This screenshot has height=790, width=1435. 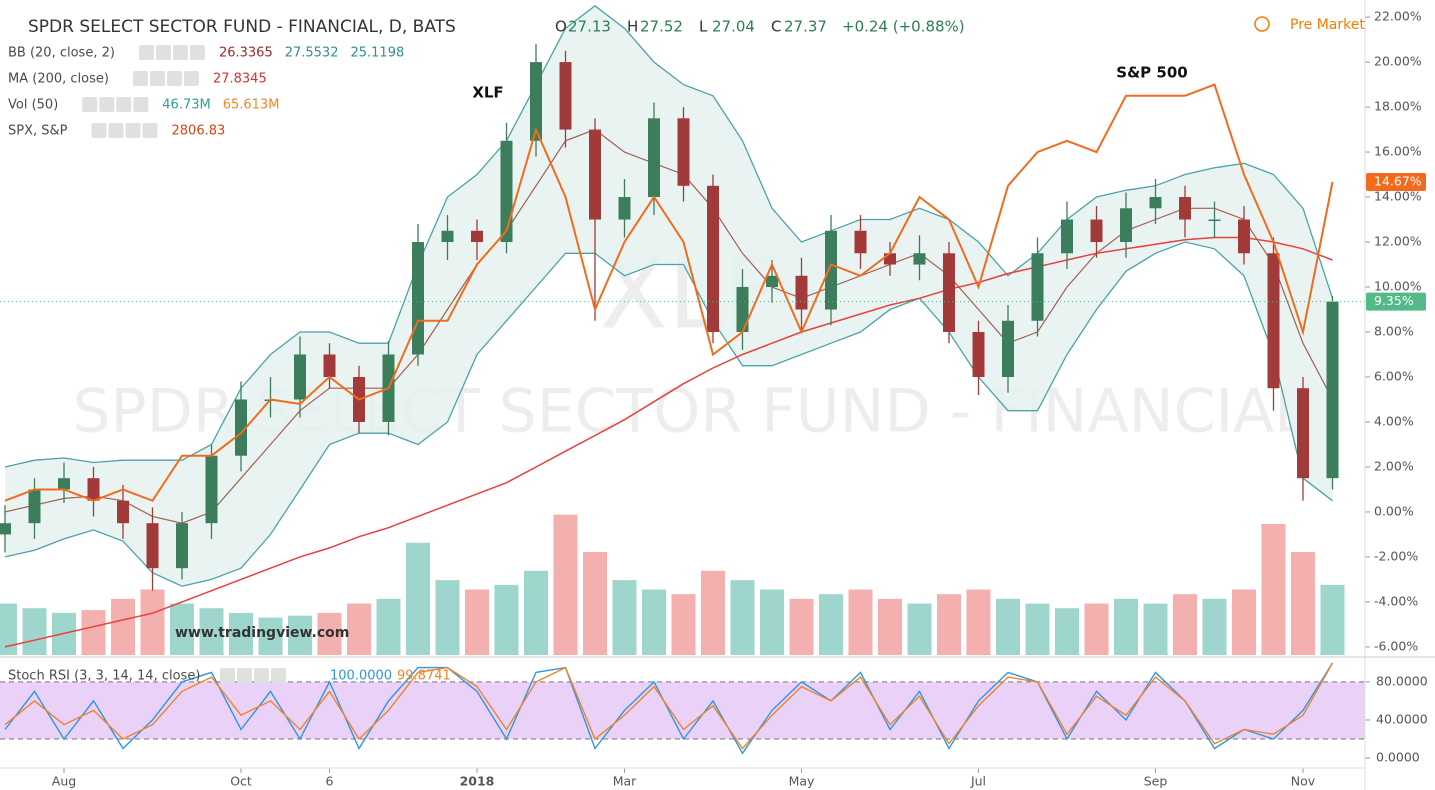 What do you see at coordinates (246, 53) in the screenshot?
I see `indicator-value: 26.3365` at bounding box center [246, 53].